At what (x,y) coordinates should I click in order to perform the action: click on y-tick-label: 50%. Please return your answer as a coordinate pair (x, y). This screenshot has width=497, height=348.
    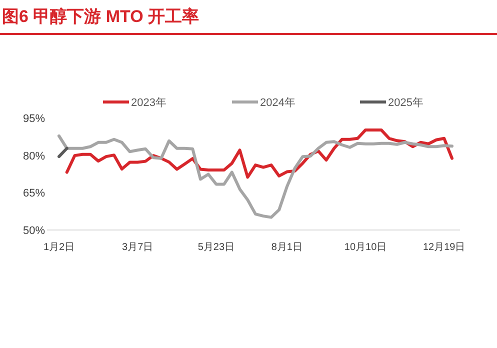
    Looking at the image, I should click on (34, 231).